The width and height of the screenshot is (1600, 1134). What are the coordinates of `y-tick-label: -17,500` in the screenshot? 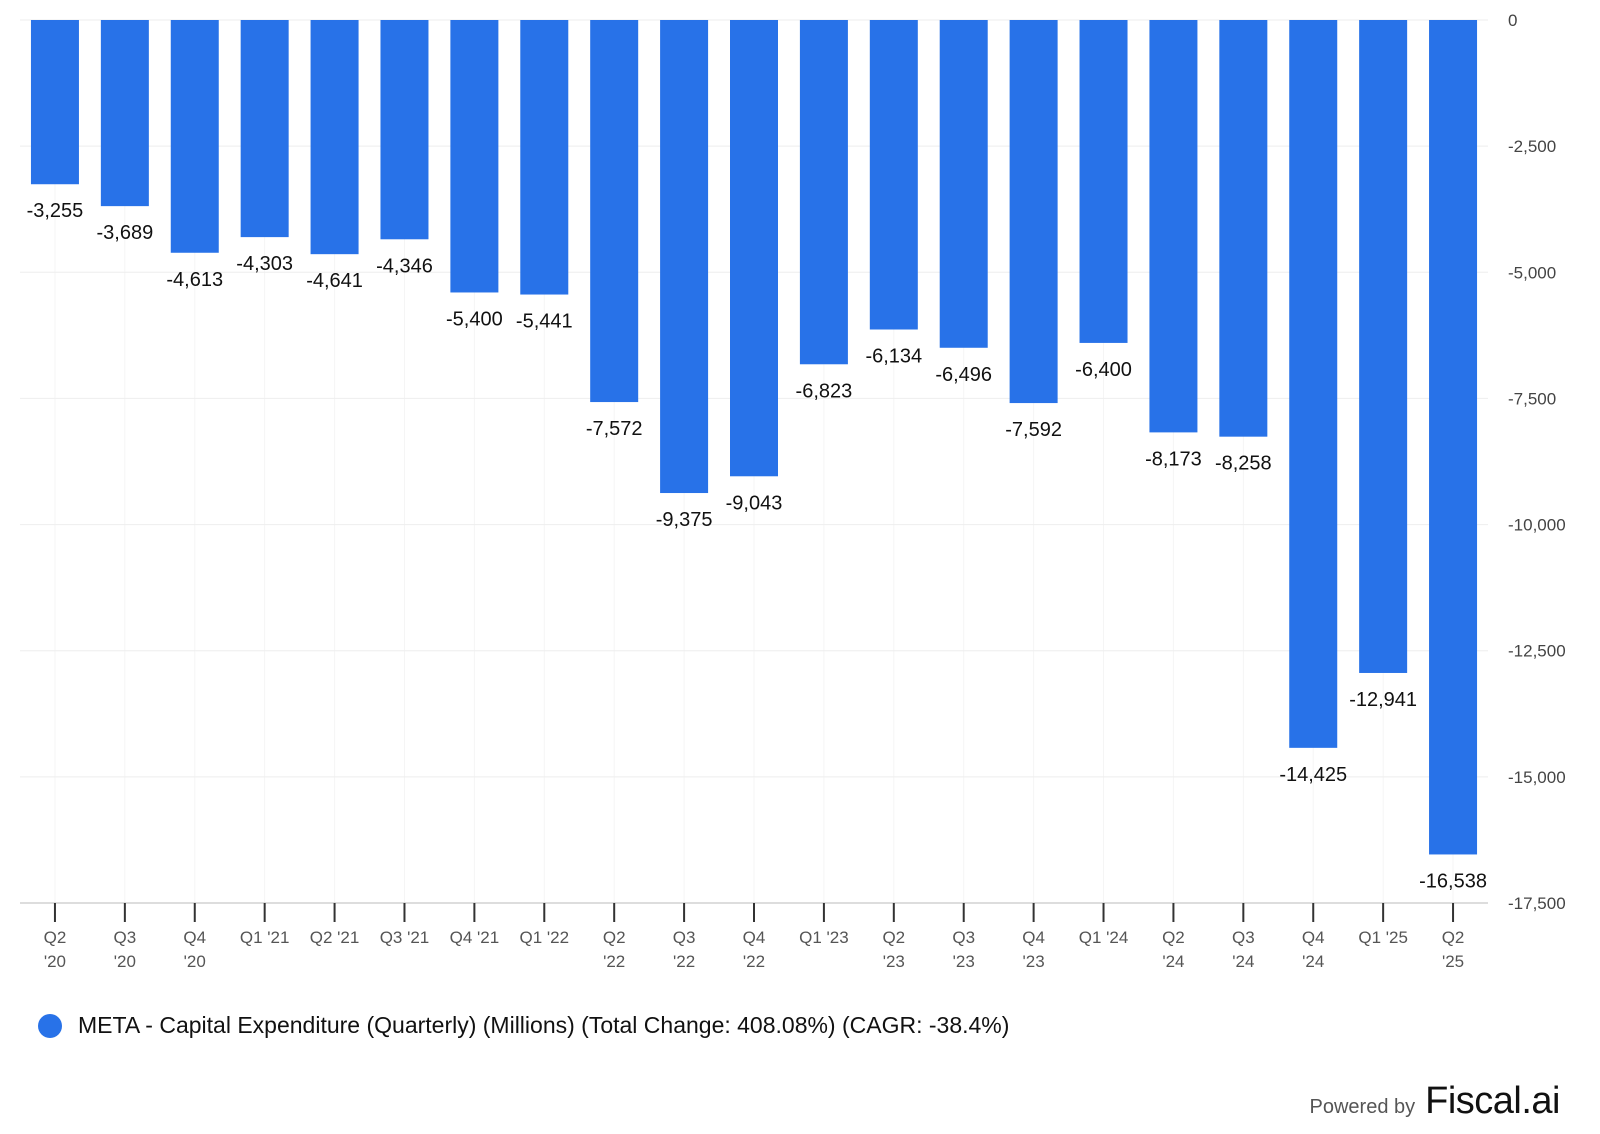 It's located at (1537, 903).